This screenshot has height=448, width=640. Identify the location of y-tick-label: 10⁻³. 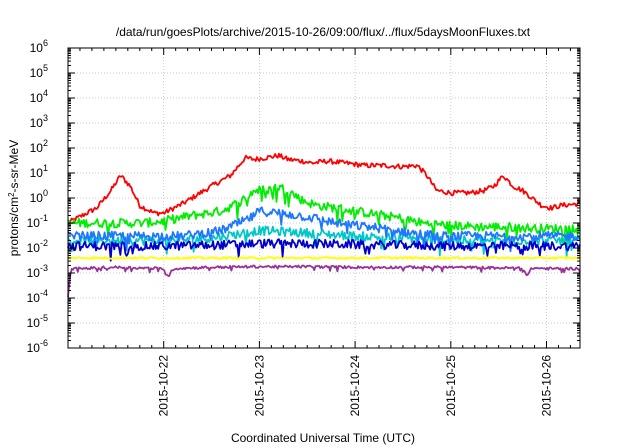
(37, 271).